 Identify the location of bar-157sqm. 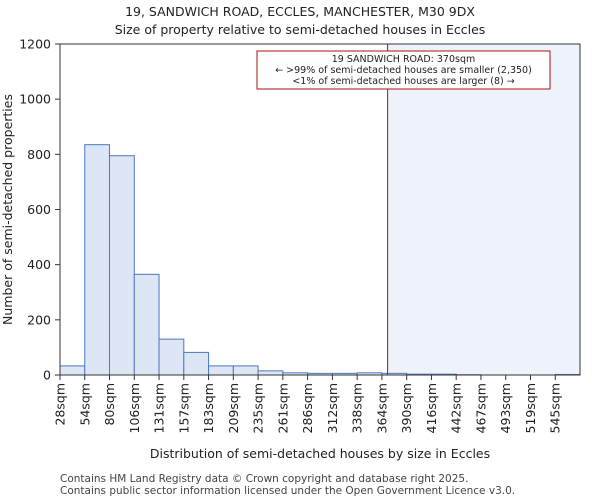
(196, 363).